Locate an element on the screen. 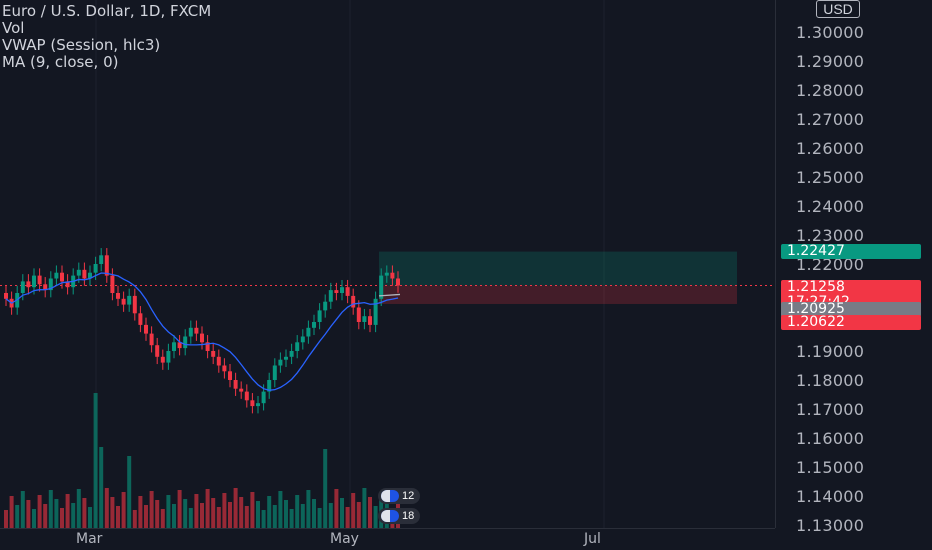 This screenshot has width=932, height=550. volume-indicator-label: Vol is located at coordinates (13, 28).